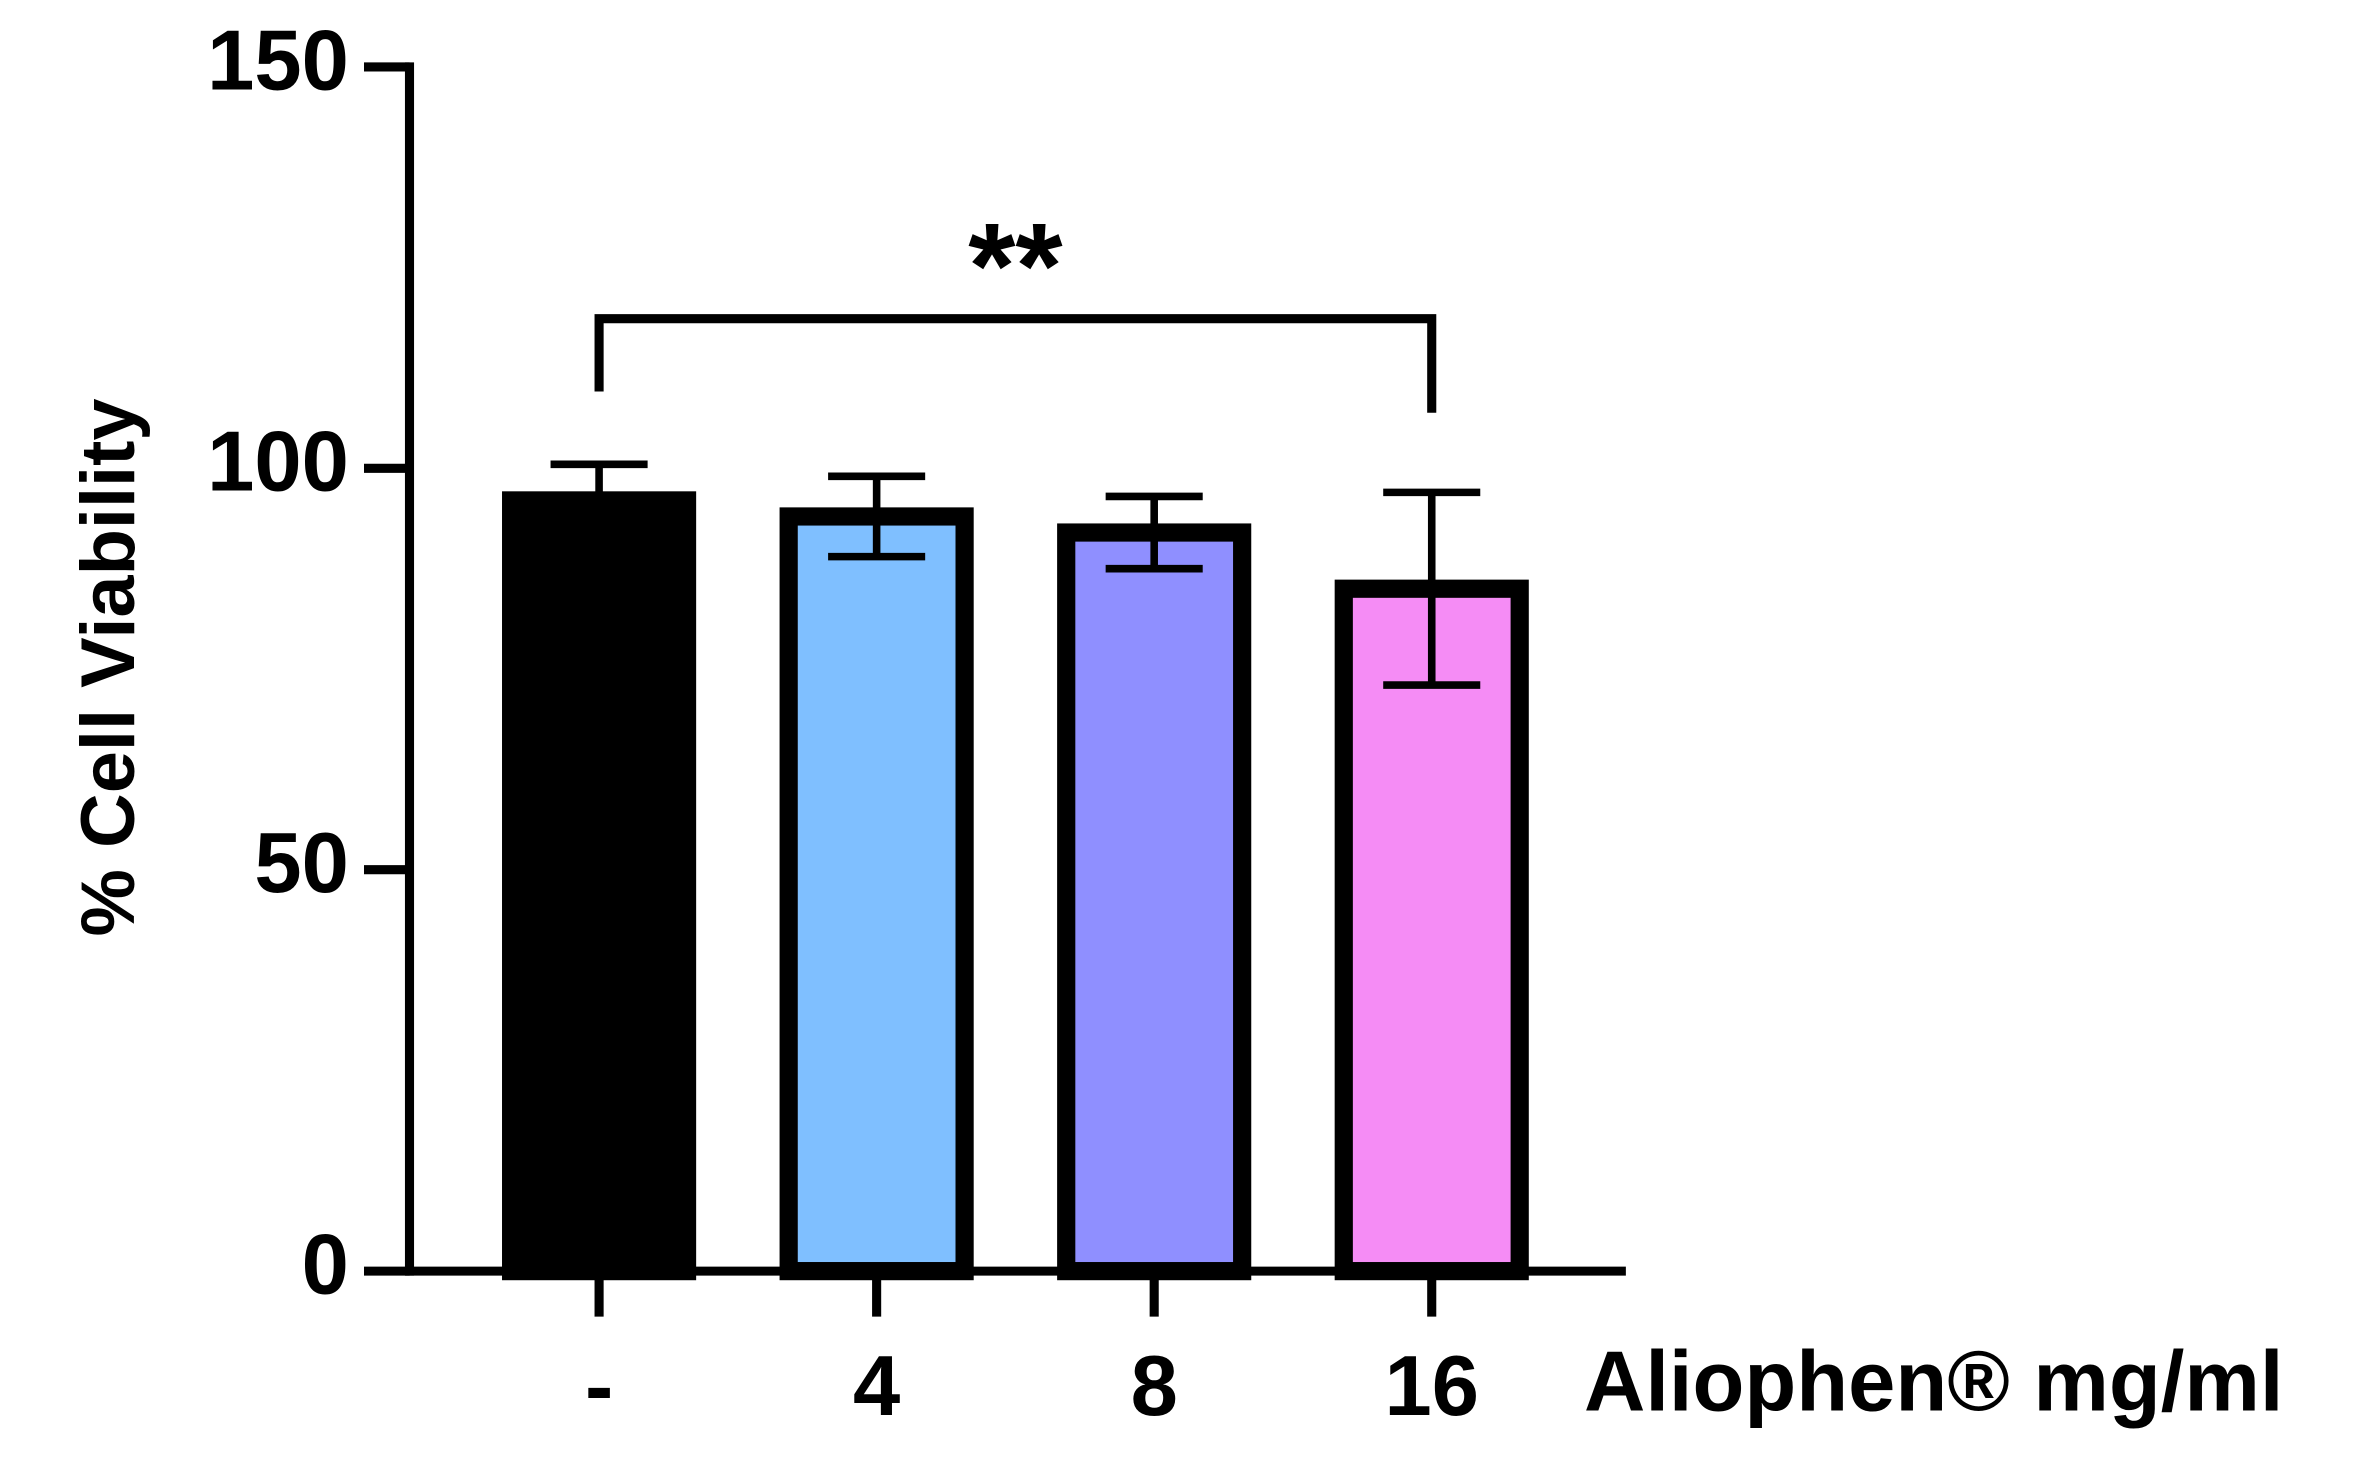 Image resolution: width=2366 pixels, height=1473 pixels. I want to click on y-tick-label: 150, so click(278, 59).